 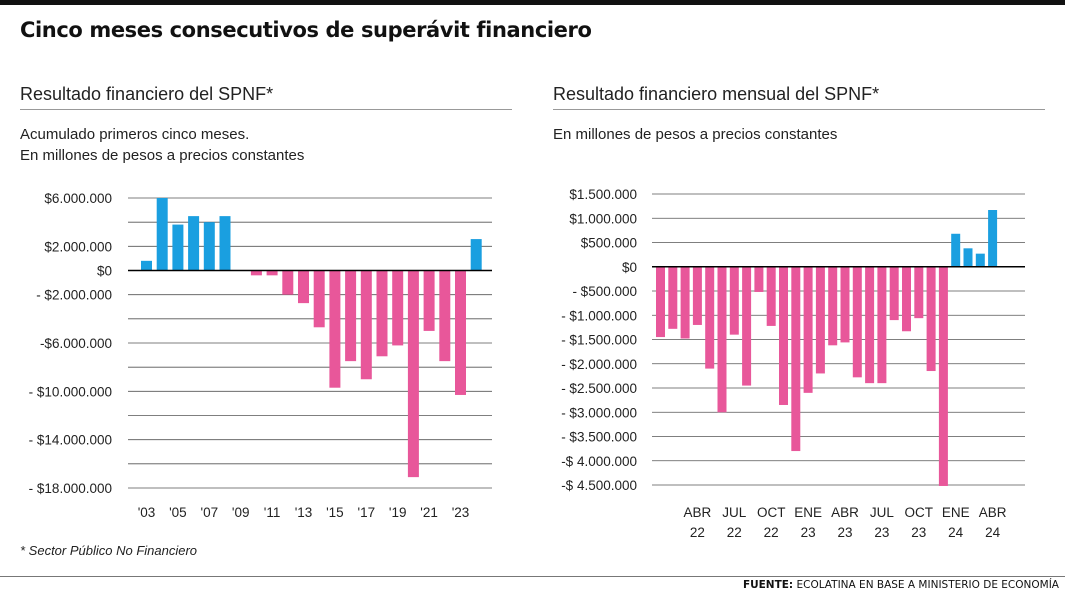 What do you see at coordinates (716, 94) in the screenshot?
I see `right-panel-title: Resultado financiero mensual del SPNF*` at bounding box center [716, 94].